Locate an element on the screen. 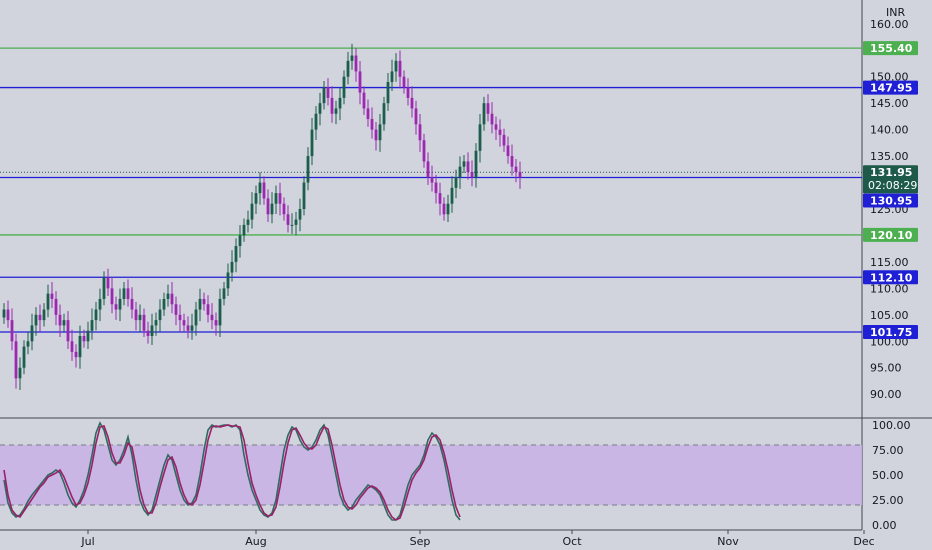 The image size is (932, 550). time-tick-label: Oct is located at coordinates (572, 541).